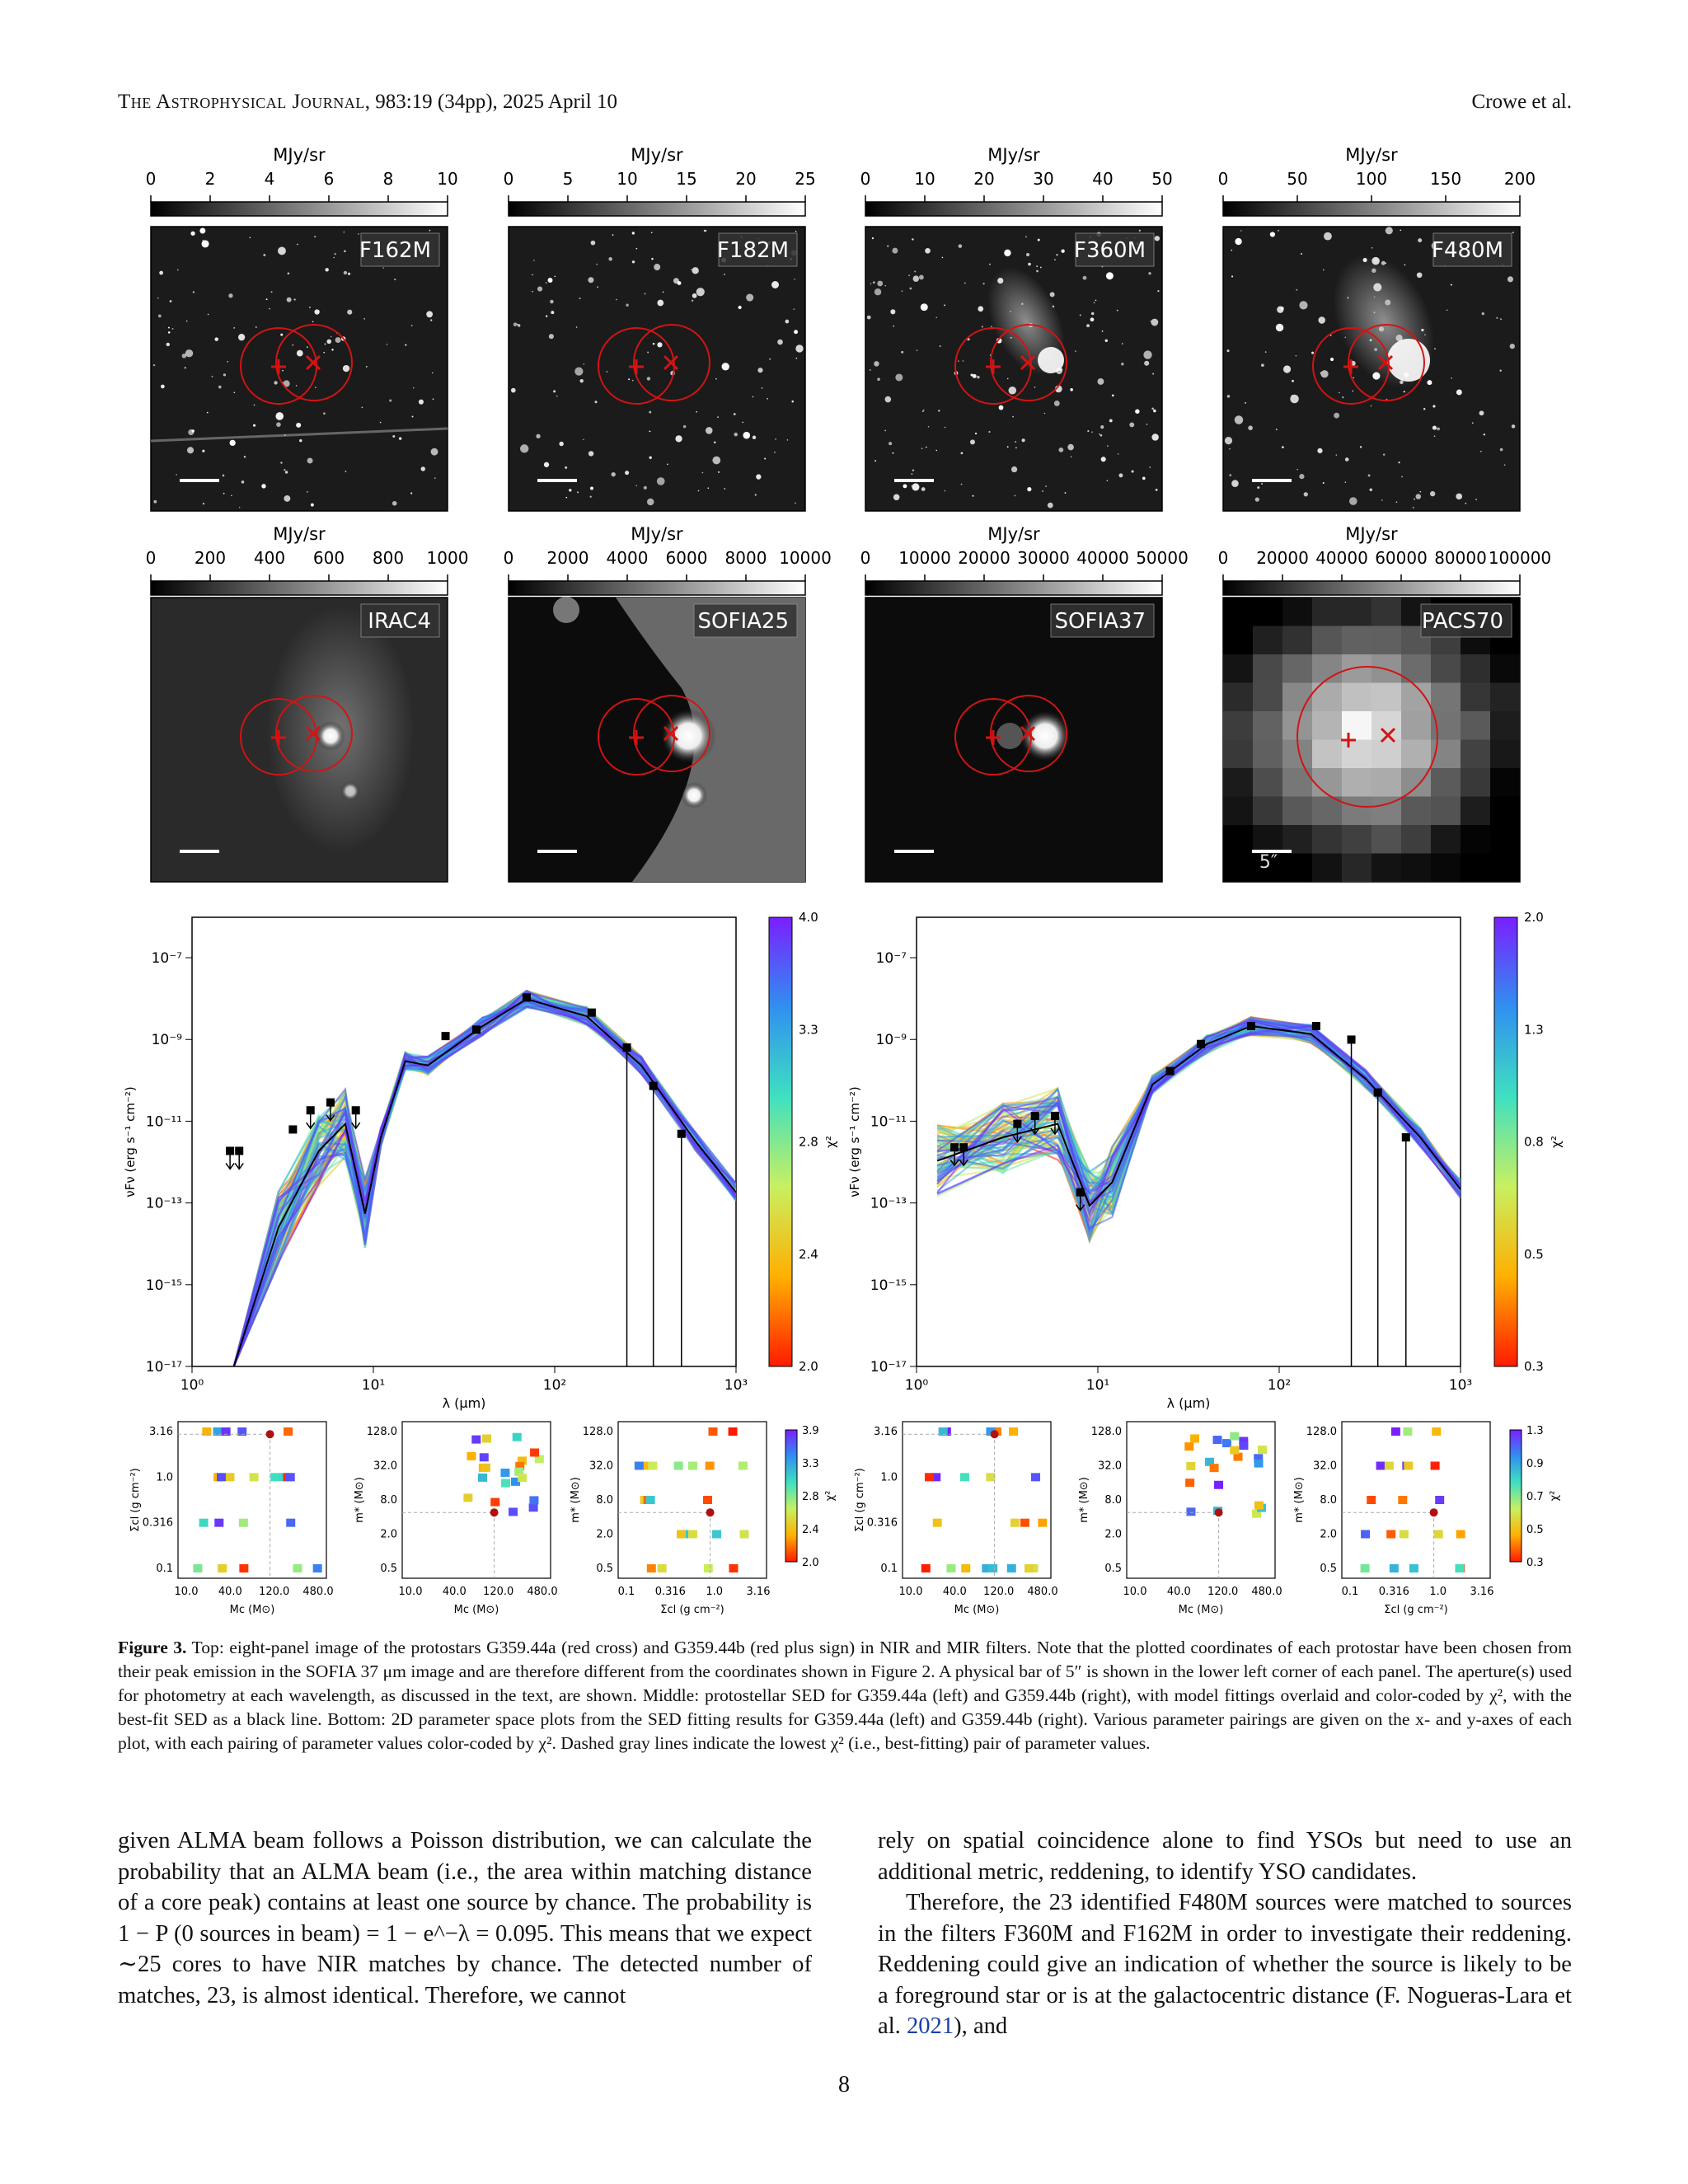 Image resolution: width=1688 pixels, height=2184 pixels. Describe the element at coordinates (930, 2026) in the screenshot. I see `citation-link: 2021` at that location.